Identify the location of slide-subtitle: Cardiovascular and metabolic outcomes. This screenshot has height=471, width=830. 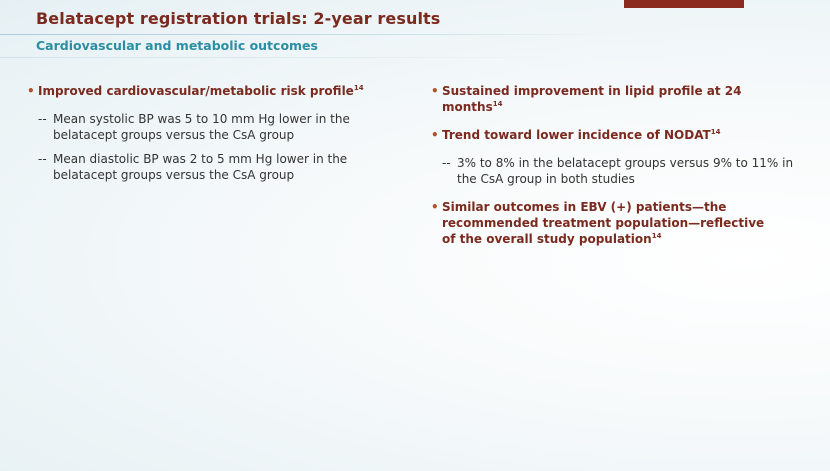
(177, 45).